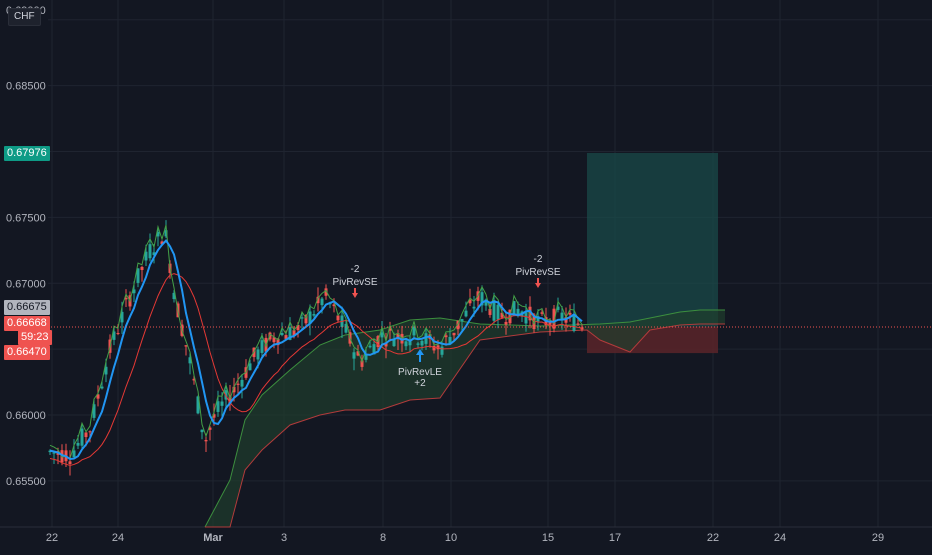  Describe the element at coordinates (355, 293) in the screenshot. I see `short-arrow-icon` at that location.